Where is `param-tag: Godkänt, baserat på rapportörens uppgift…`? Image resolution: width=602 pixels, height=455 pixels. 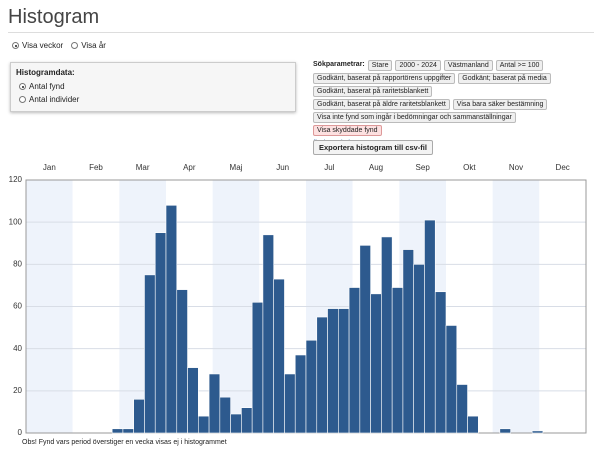
param-tag: Godkänt, baserat på rapportörens uppgift… is located at coordinates (384, 78).